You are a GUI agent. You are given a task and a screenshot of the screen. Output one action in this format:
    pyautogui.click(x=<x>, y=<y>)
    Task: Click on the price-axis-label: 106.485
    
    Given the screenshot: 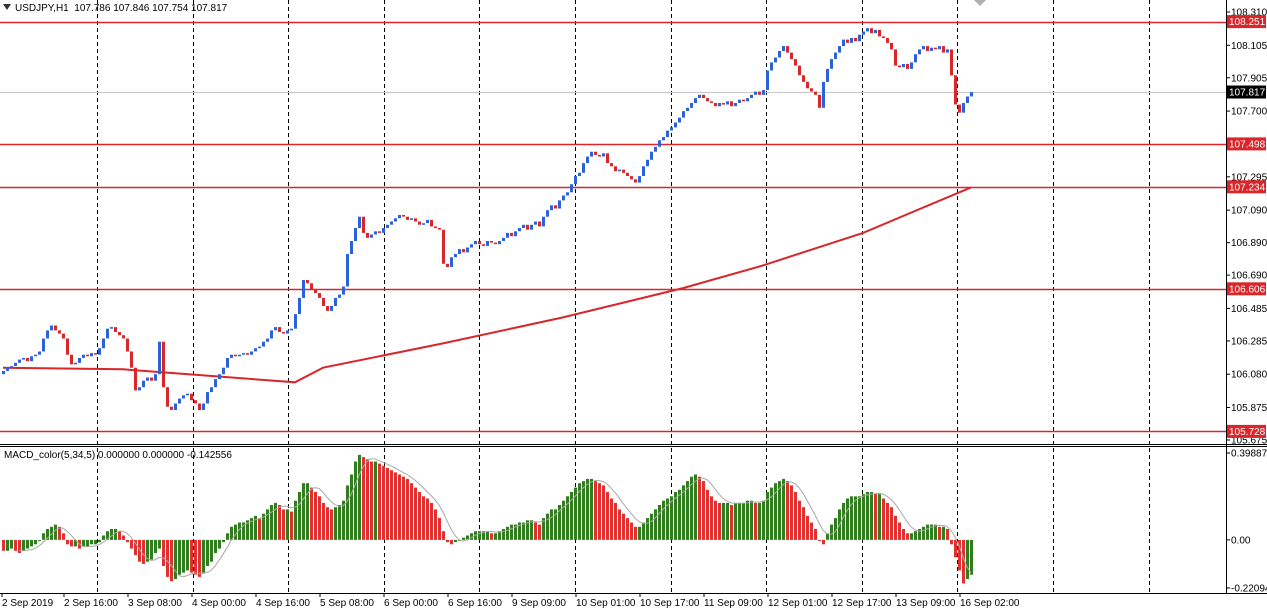 What is the action you would take?
    pyautogui.click(x=1249, y=309)
    